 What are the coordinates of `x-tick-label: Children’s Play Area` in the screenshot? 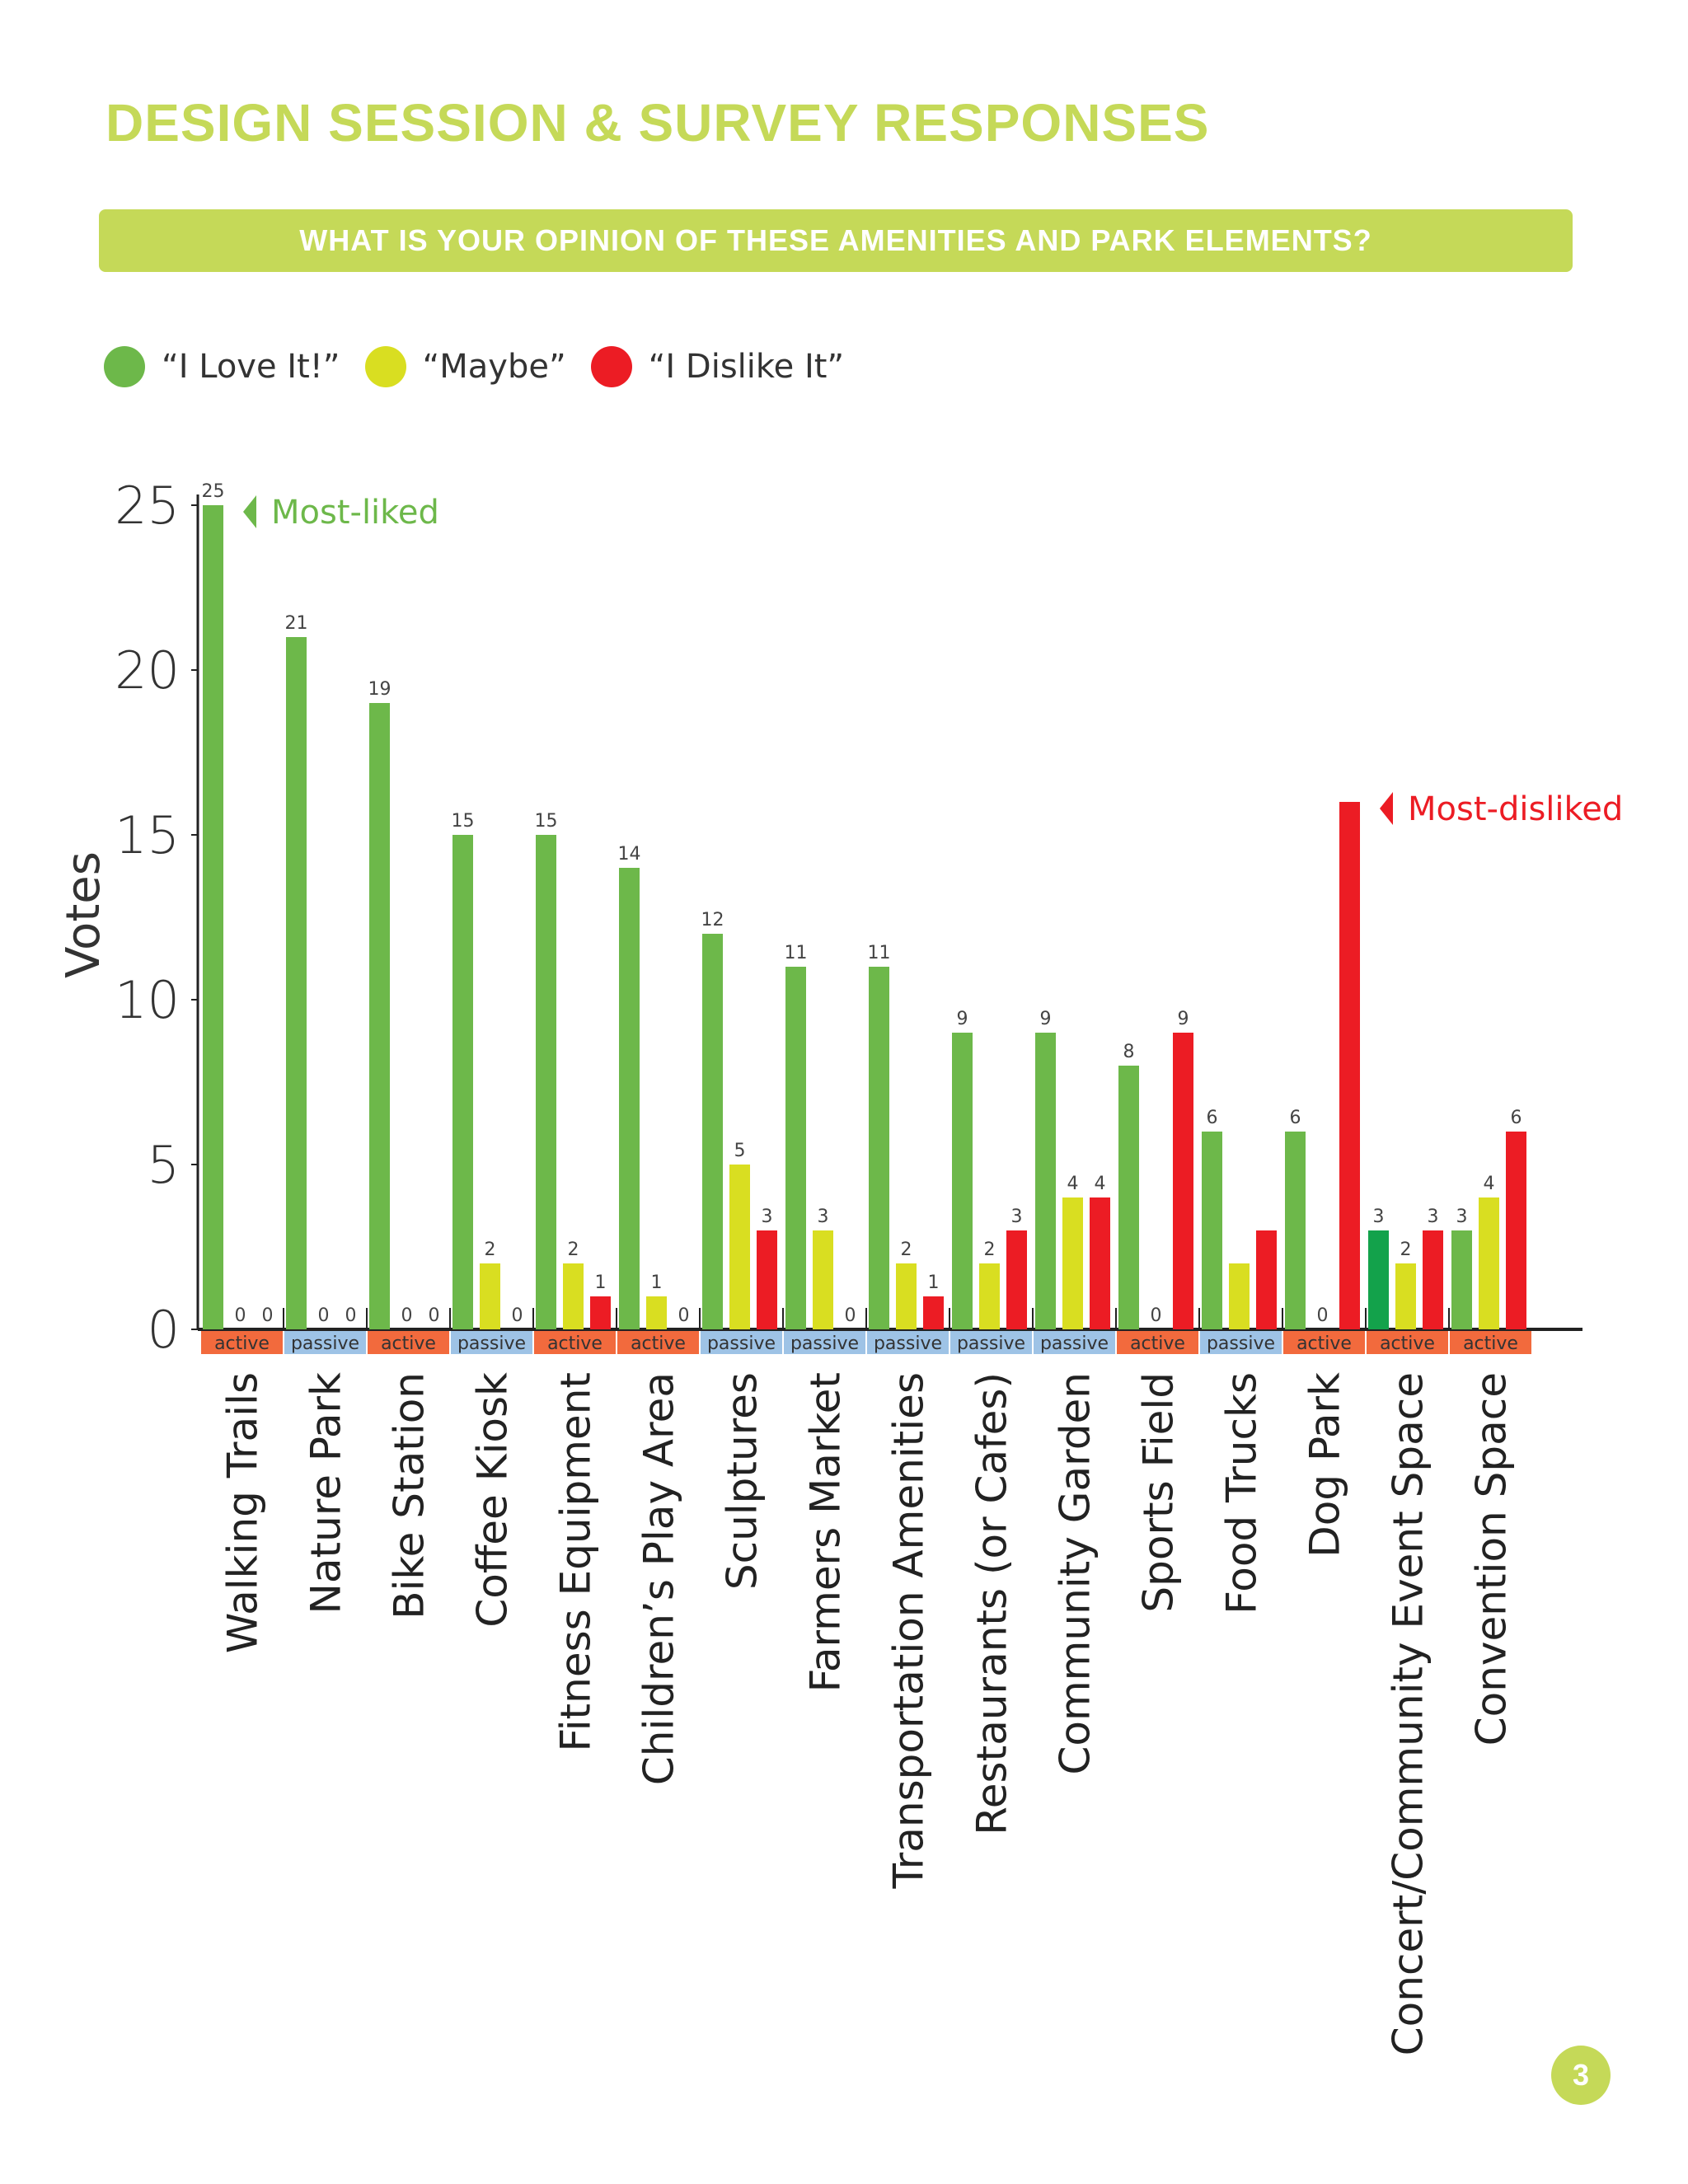 It's located at (659, 1578).